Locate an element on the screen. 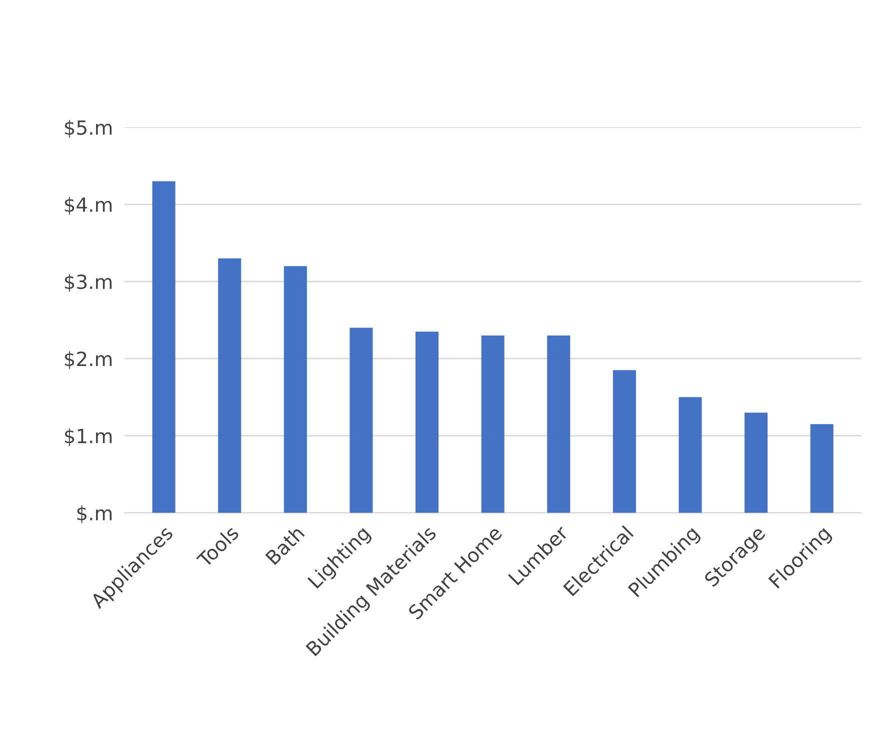 This screenshot has width=888, height=740. y-tick-label: $4.m is located at coordinates (88, 206).